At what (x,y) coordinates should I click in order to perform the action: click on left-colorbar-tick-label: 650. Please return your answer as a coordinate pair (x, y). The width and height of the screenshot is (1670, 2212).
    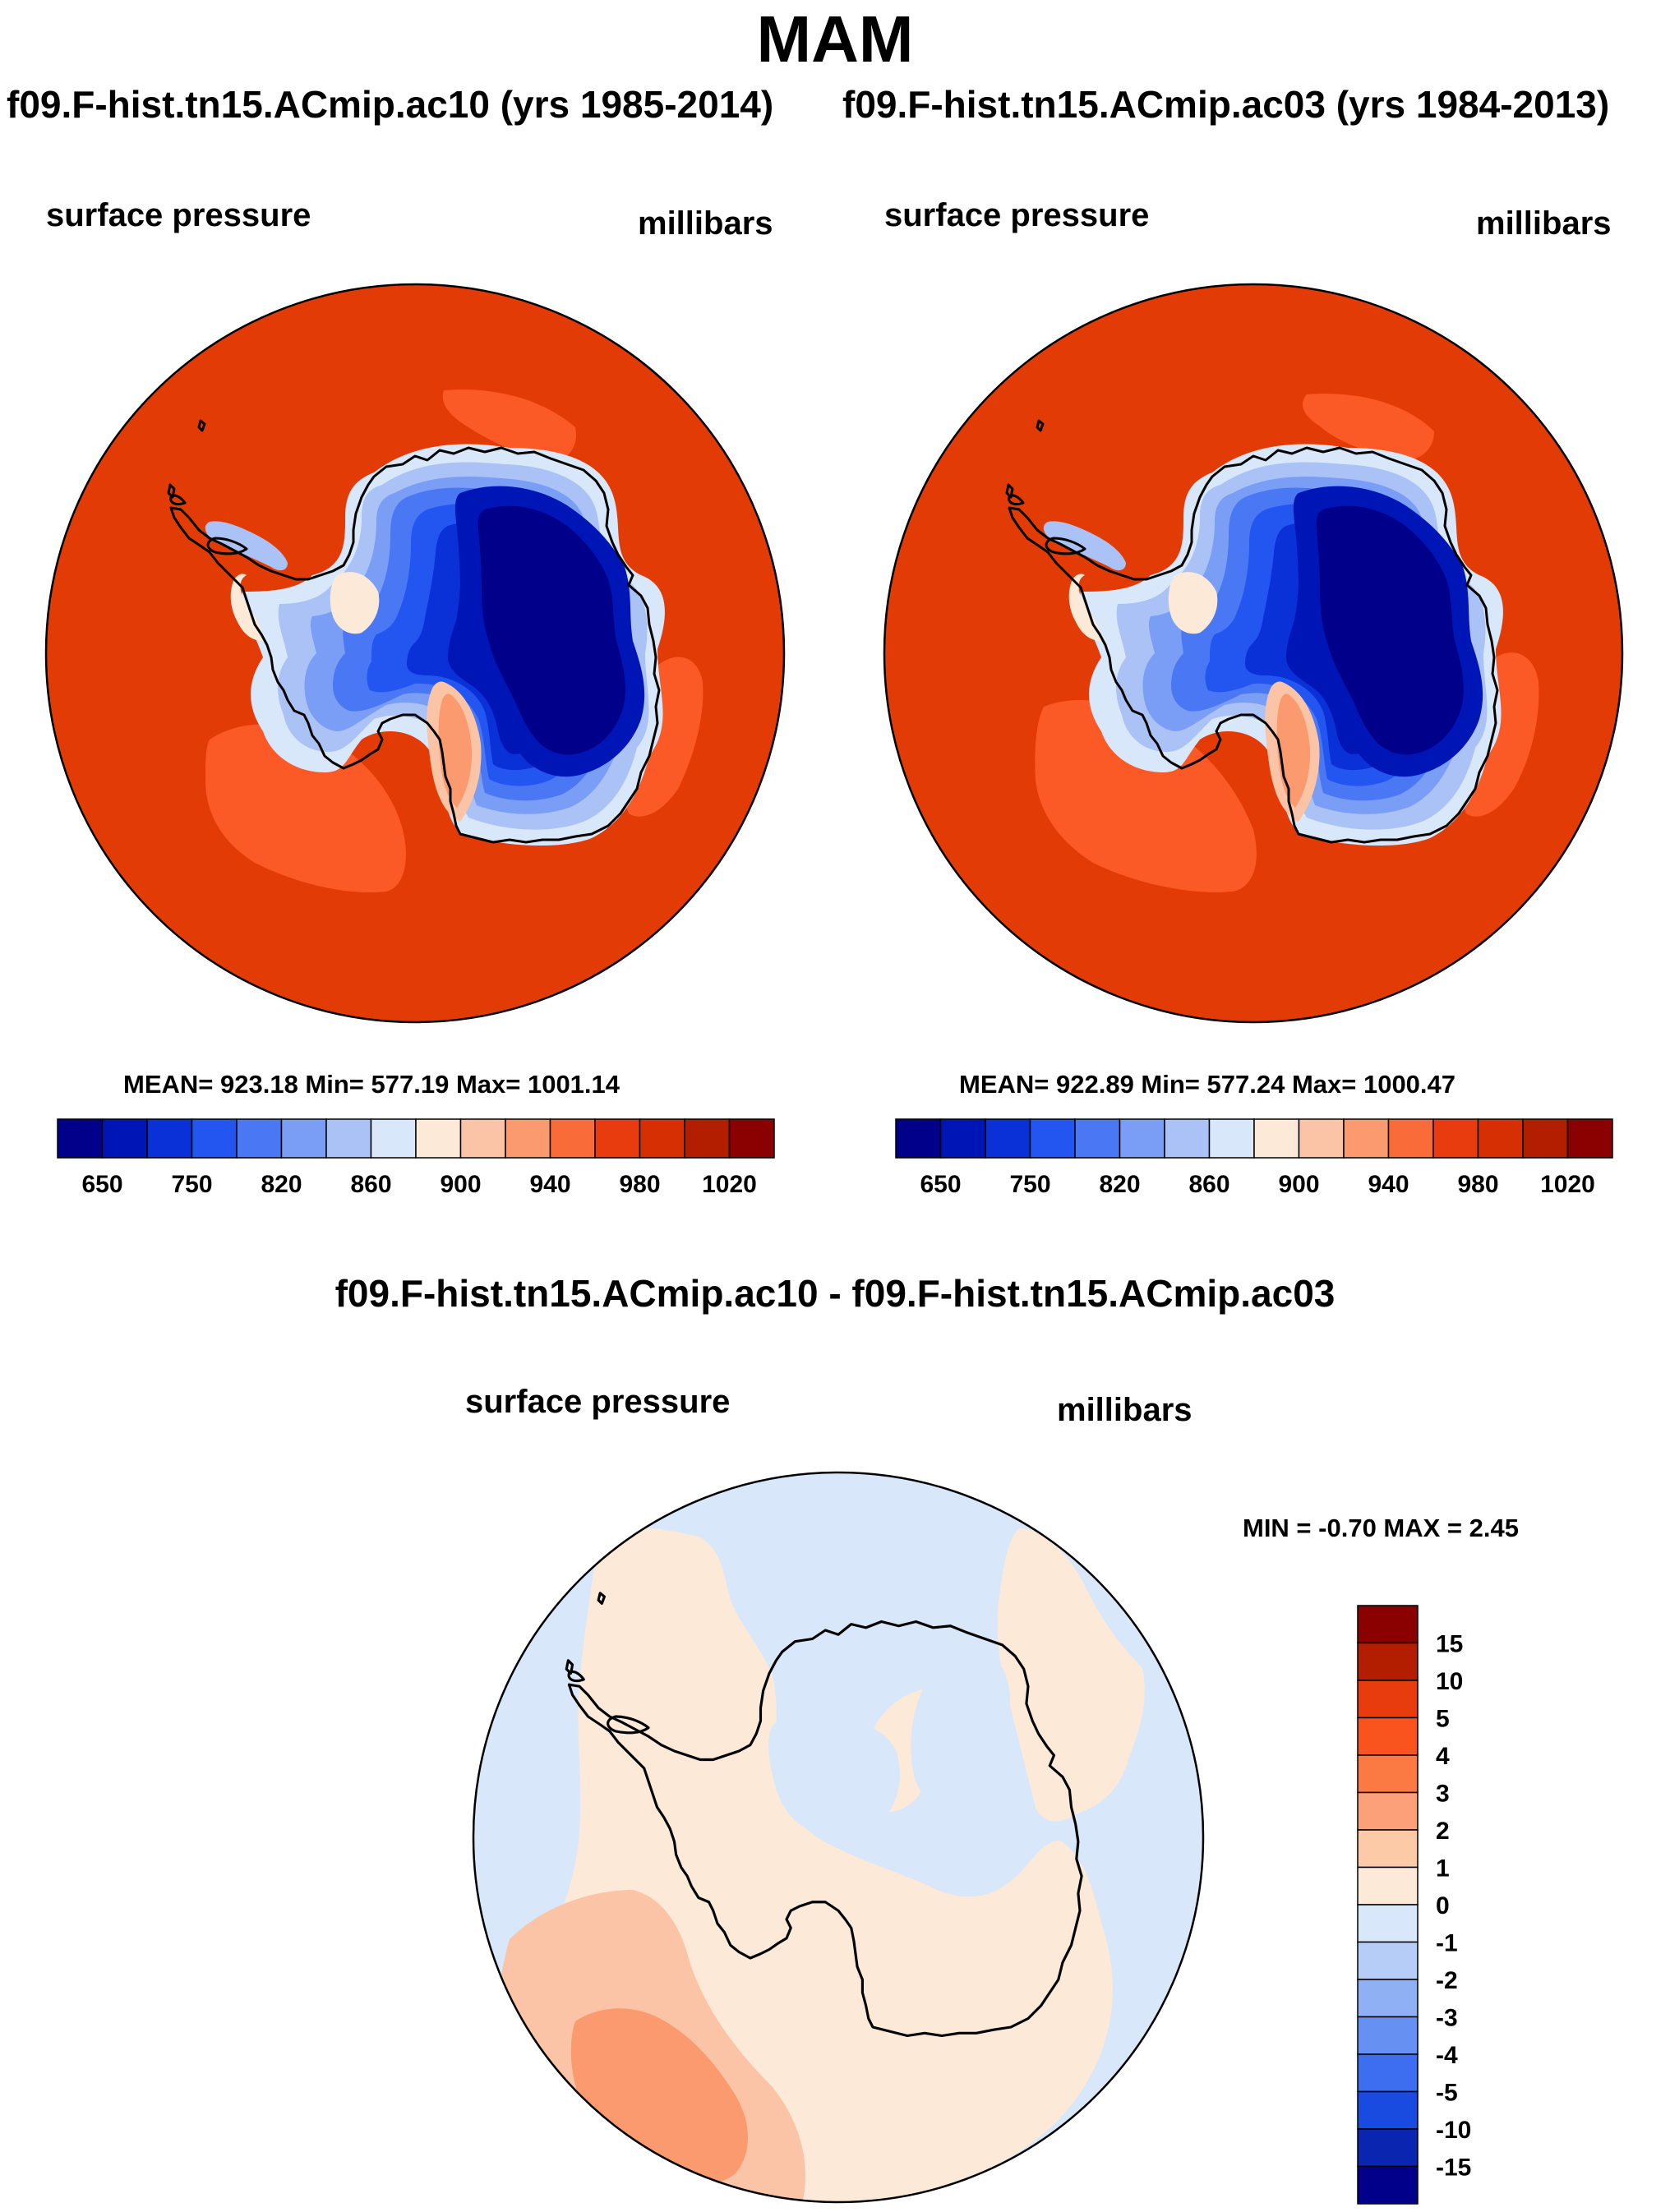
    Looking at the image, I should click on (101, 1184).